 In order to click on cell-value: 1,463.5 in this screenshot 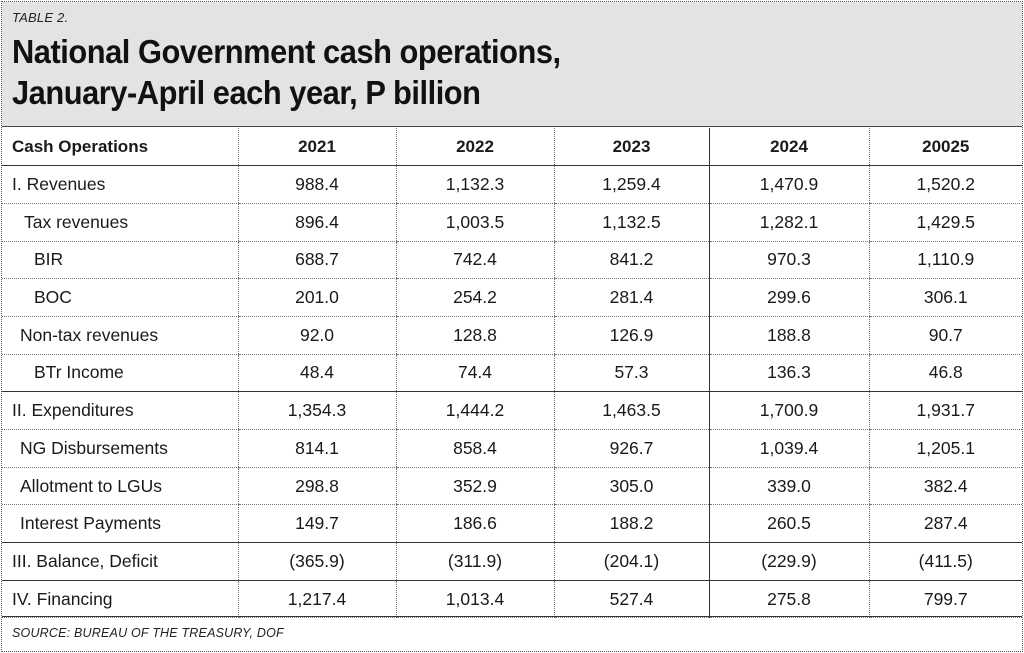, I will do `click(631, 410)`.